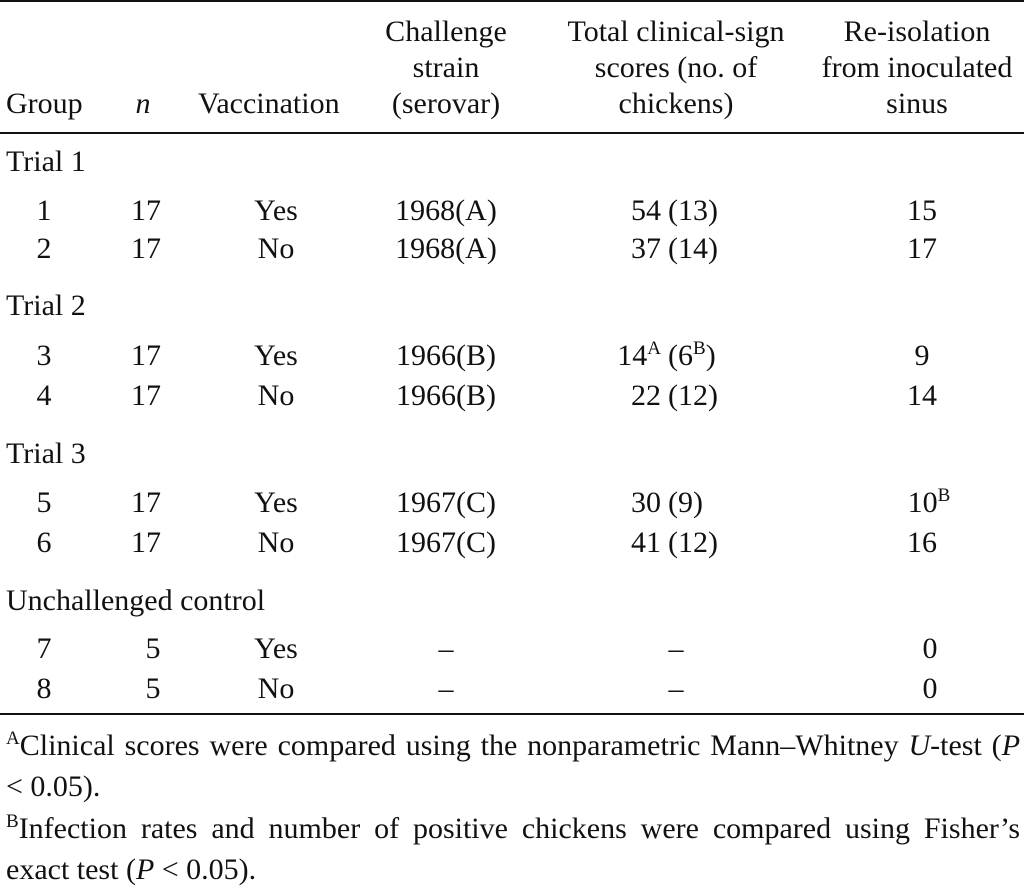 This screenshot has height=889, width=1024. Describe the element at coordinates (44, 648) in the screenshot. I see `cell-group: 7` at that location.